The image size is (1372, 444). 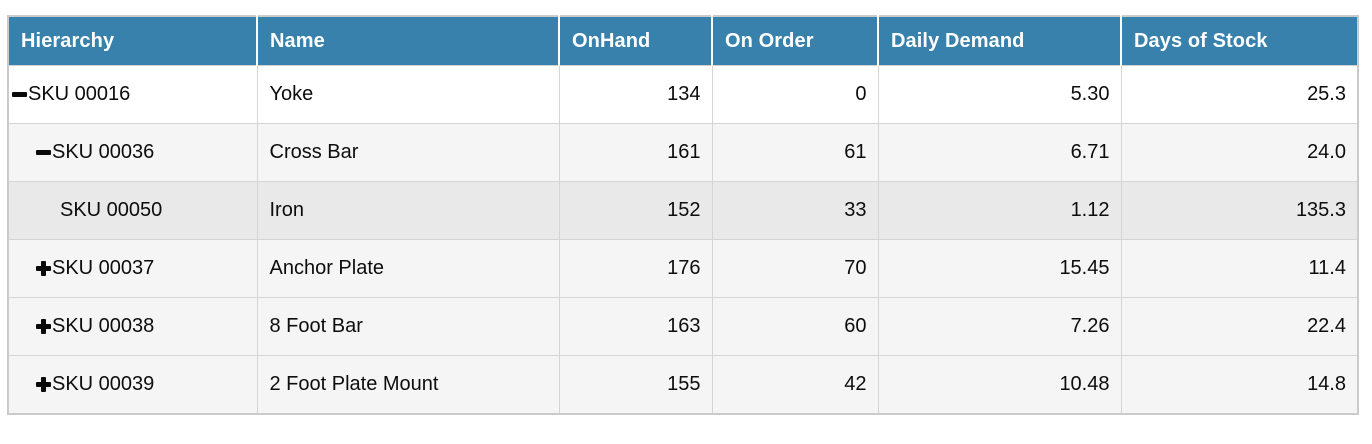 I want to click on sku-label: SKU 00050, so click(x=111, y=210).